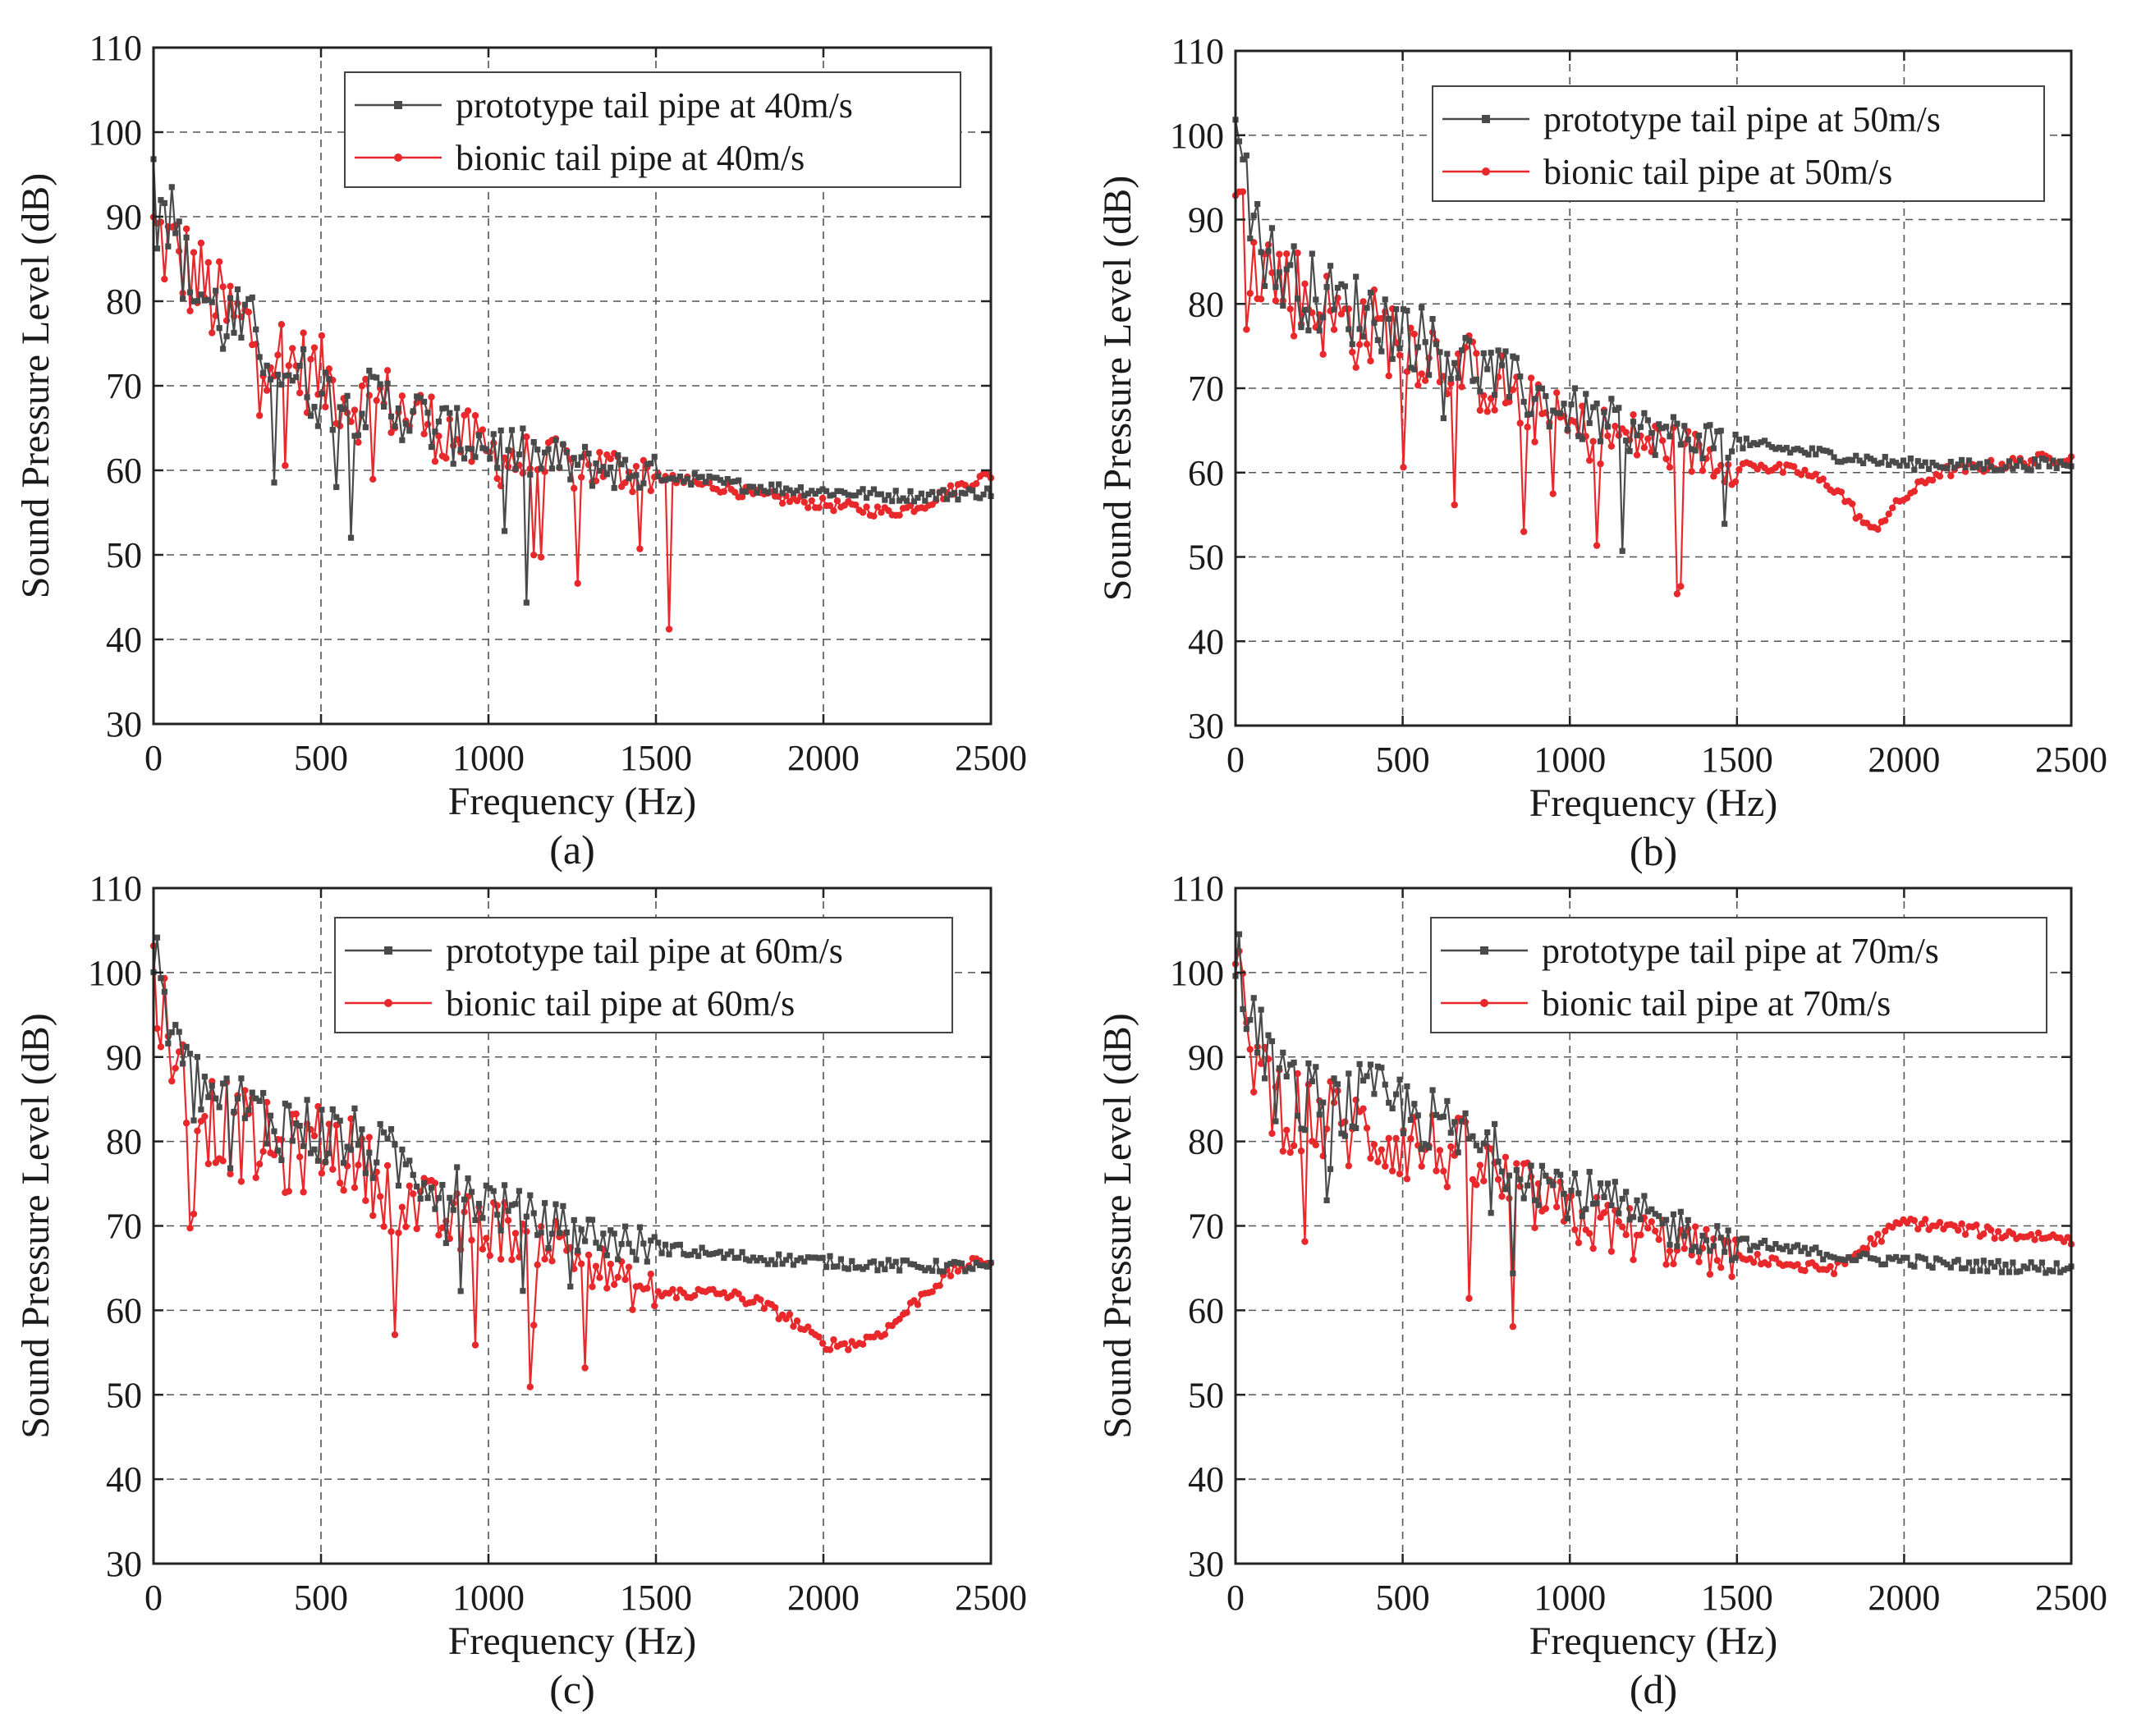 This screenshot has width=2132, height=1736. What do you see at coordinates (1403, 1598) in the screenshot?
I see `x-tick-label: 500` at bounding box center [1403, 1598].